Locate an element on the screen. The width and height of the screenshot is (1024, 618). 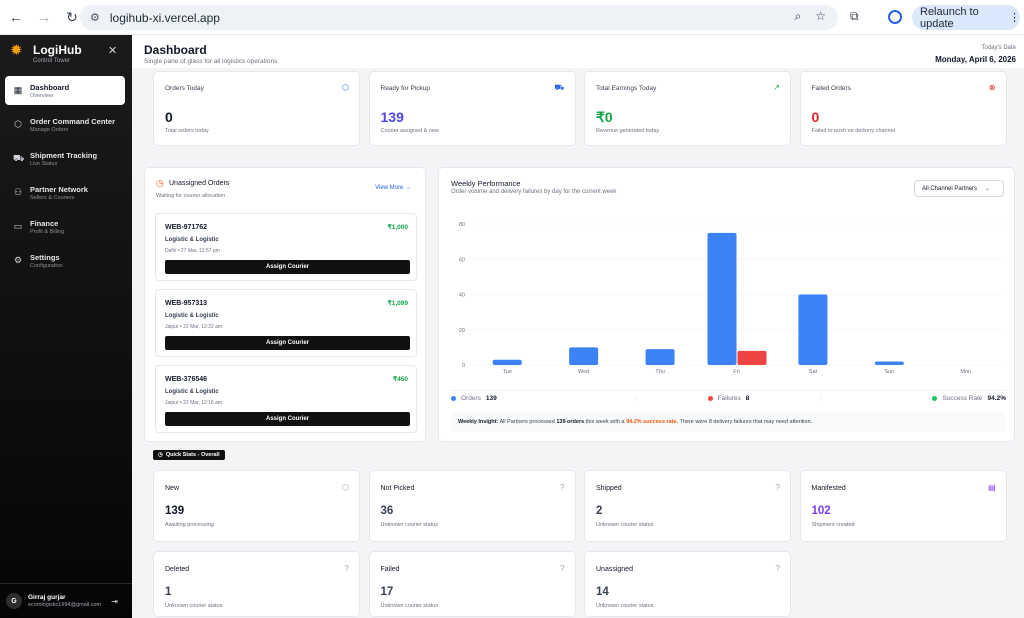
x-tick-label: Sat is located at coordinates (813, 372).